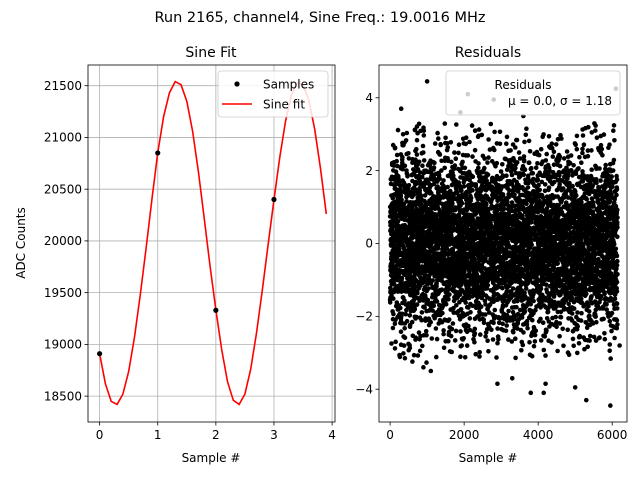 The width and height of the screenshot is (640, 480). I want to click on sine-fit-ylabel: ADC Counts, so click(21, 243).